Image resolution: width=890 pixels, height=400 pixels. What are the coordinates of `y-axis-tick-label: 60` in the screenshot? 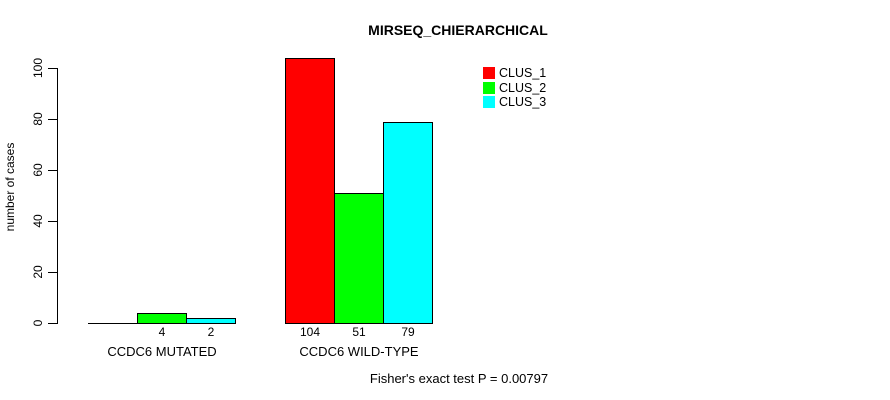 It's located at (38, 170).